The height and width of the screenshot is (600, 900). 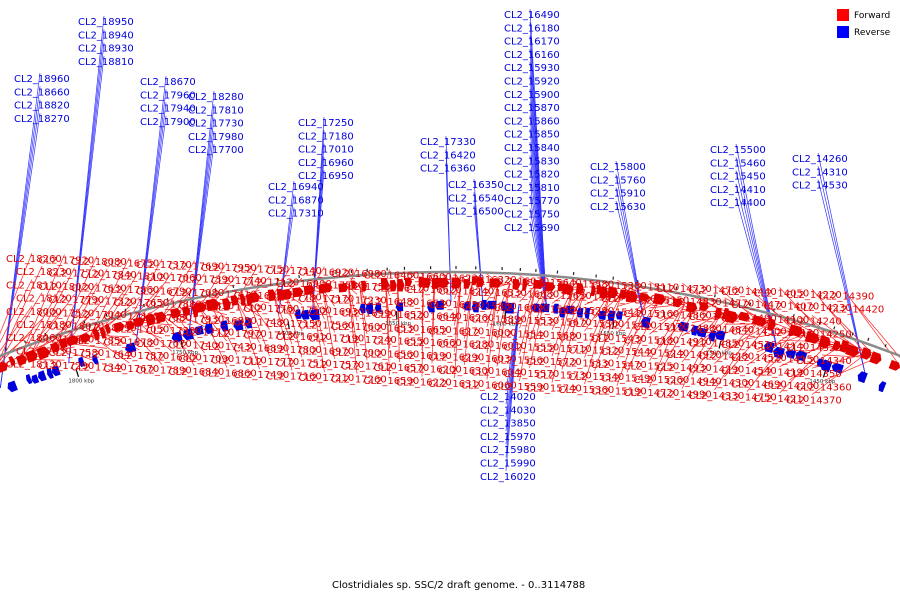 What do you see at coordinates (424, 356) in the screenshot?
I see `gene-label: CL2_16190` at bounding box center [424, 356].